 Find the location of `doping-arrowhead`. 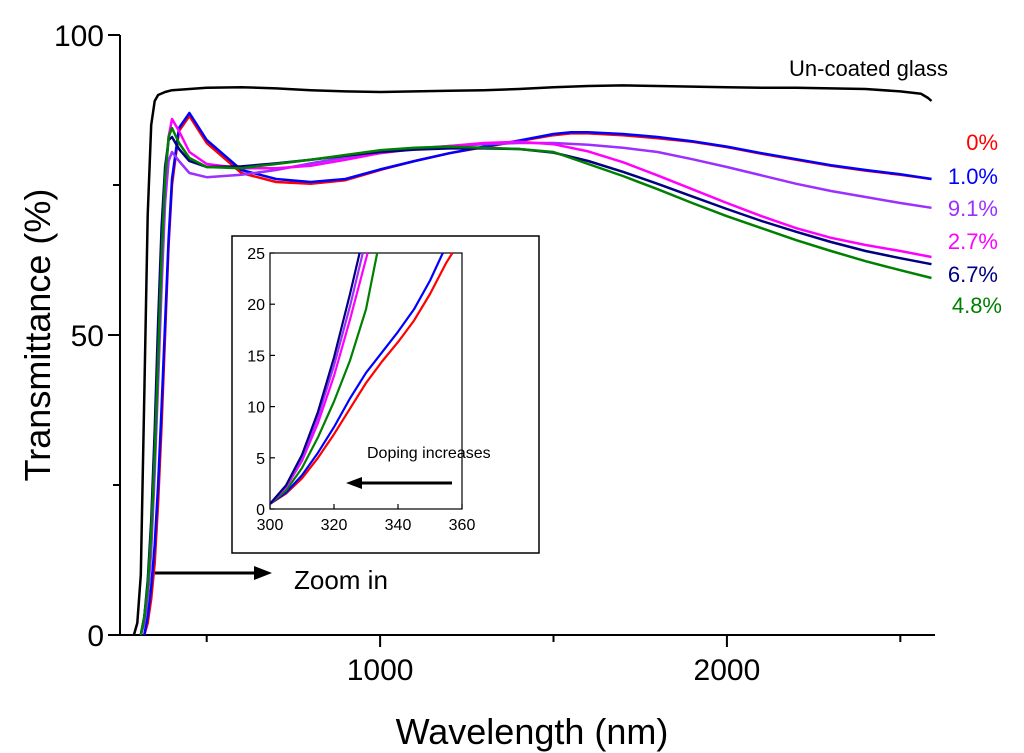

doping-arrowhead is located at coordinates (354, 483).